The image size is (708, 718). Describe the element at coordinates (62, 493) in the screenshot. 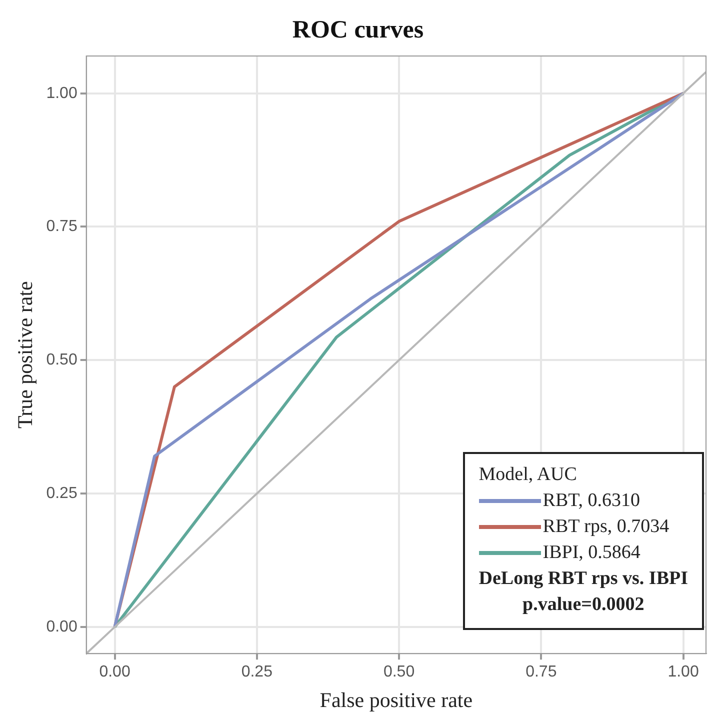

I see `y-tick-label: 0.25` at that location.